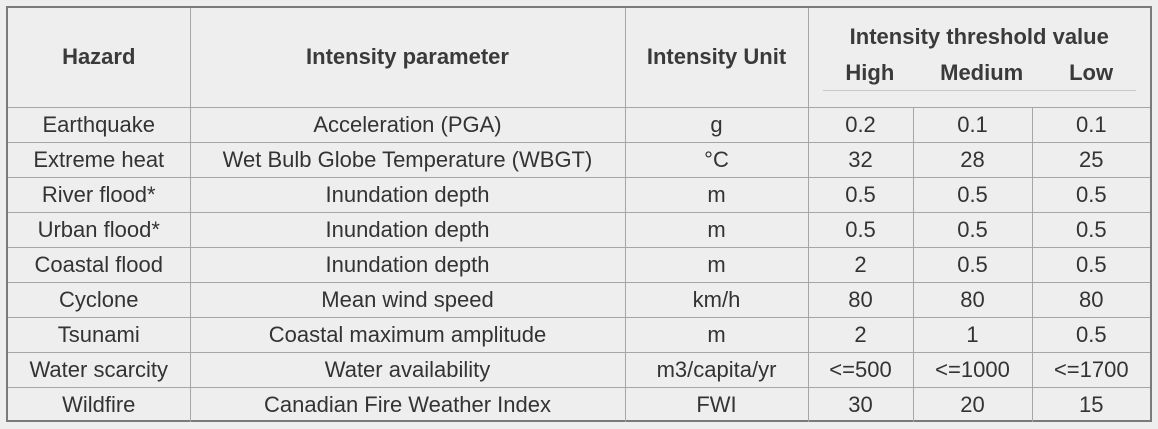 This screenshot has height=429, width=1158. I want to click on cell-hazard: Cyclone, so click(99, 299).